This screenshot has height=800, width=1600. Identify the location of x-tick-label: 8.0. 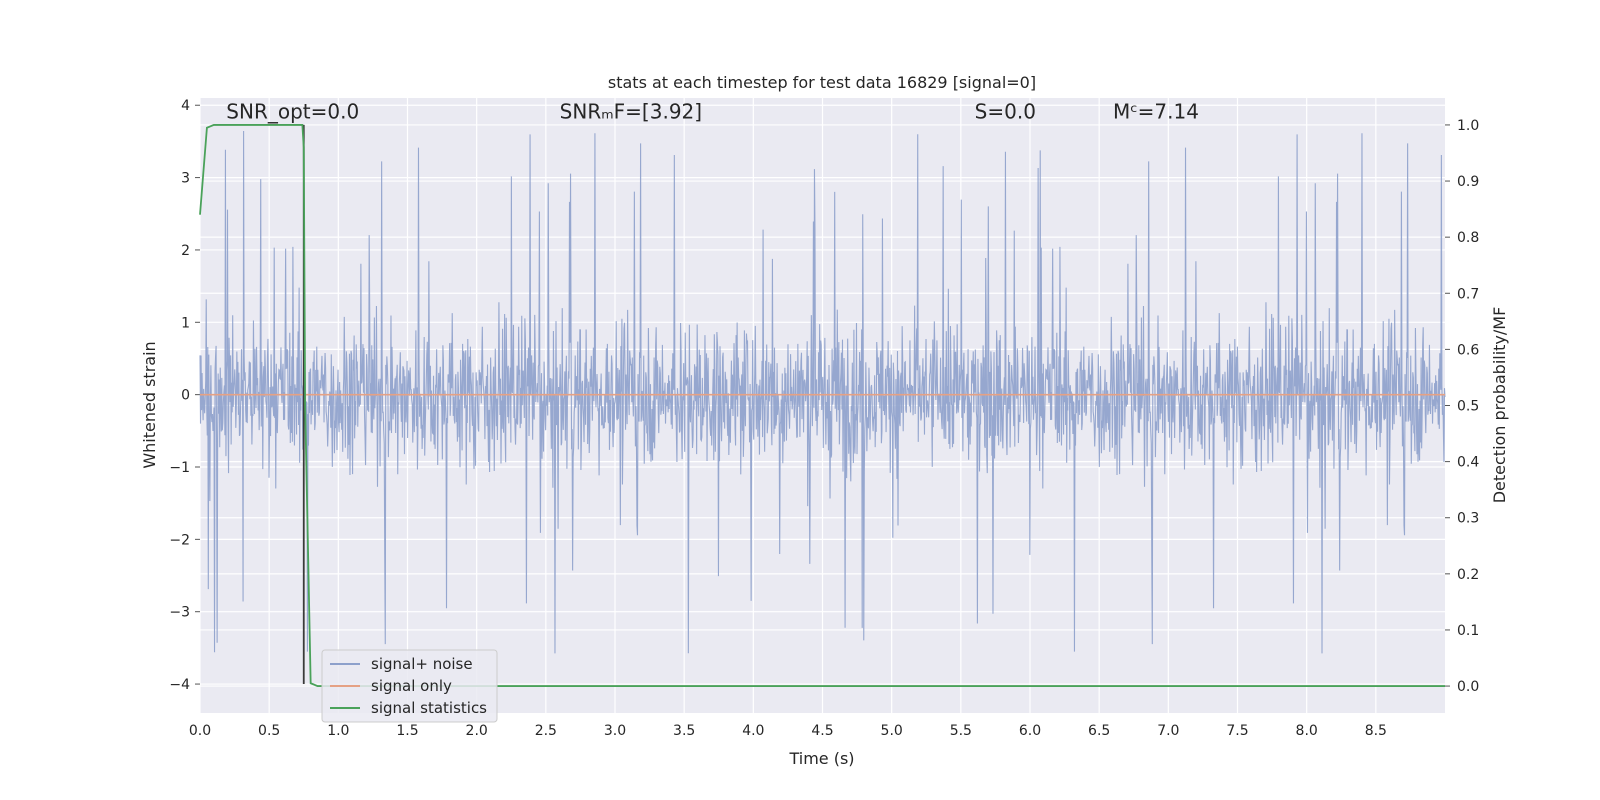
(1307, 731).